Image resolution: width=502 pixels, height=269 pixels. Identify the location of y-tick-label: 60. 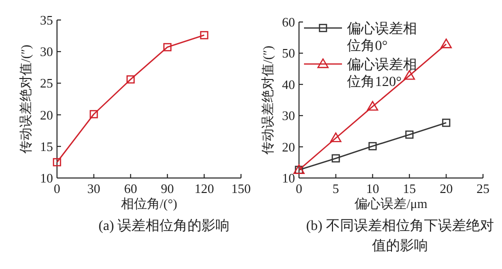
(288, 22).